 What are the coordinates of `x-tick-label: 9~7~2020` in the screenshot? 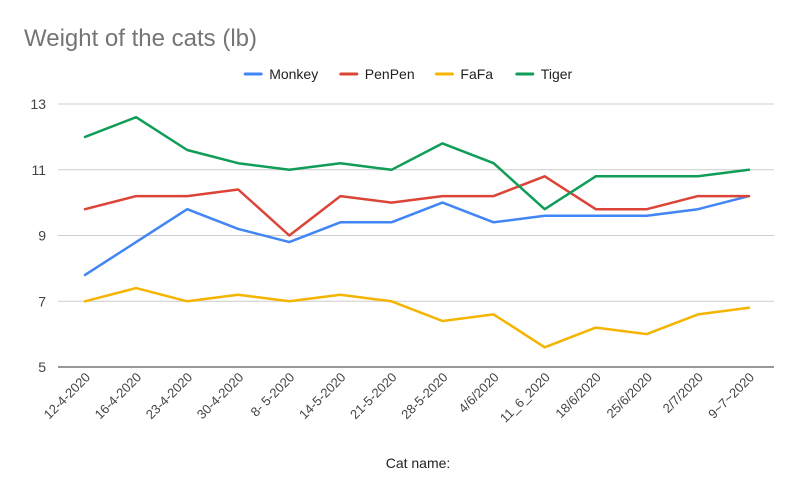 It's located at (731, 396).